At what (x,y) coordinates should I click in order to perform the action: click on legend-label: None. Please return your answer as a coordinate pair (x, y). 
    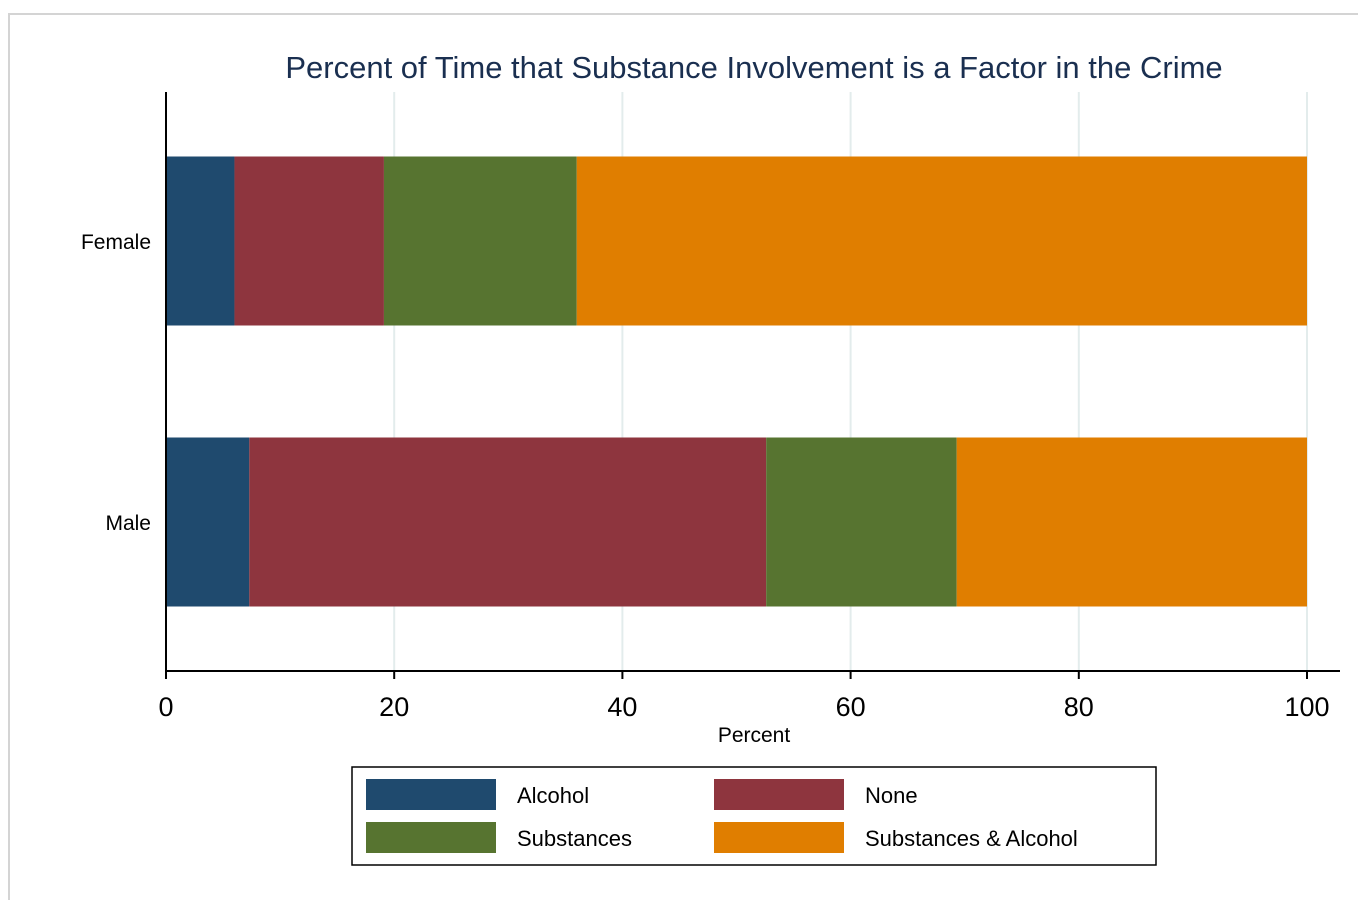
    Looking at the image, I should click on (891, 795).